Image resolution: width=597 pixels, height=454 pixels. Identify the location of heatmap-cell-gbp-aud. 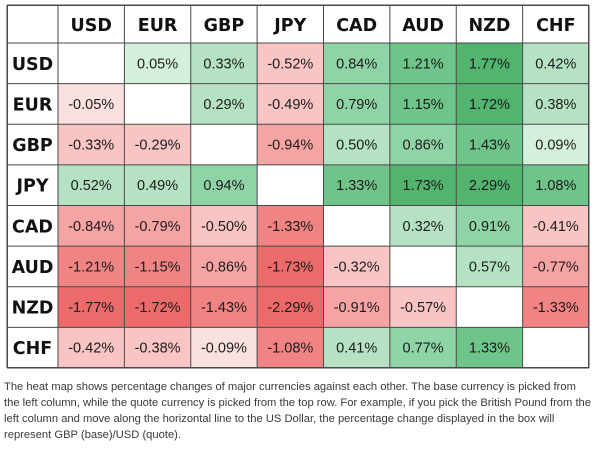
(423, 144).